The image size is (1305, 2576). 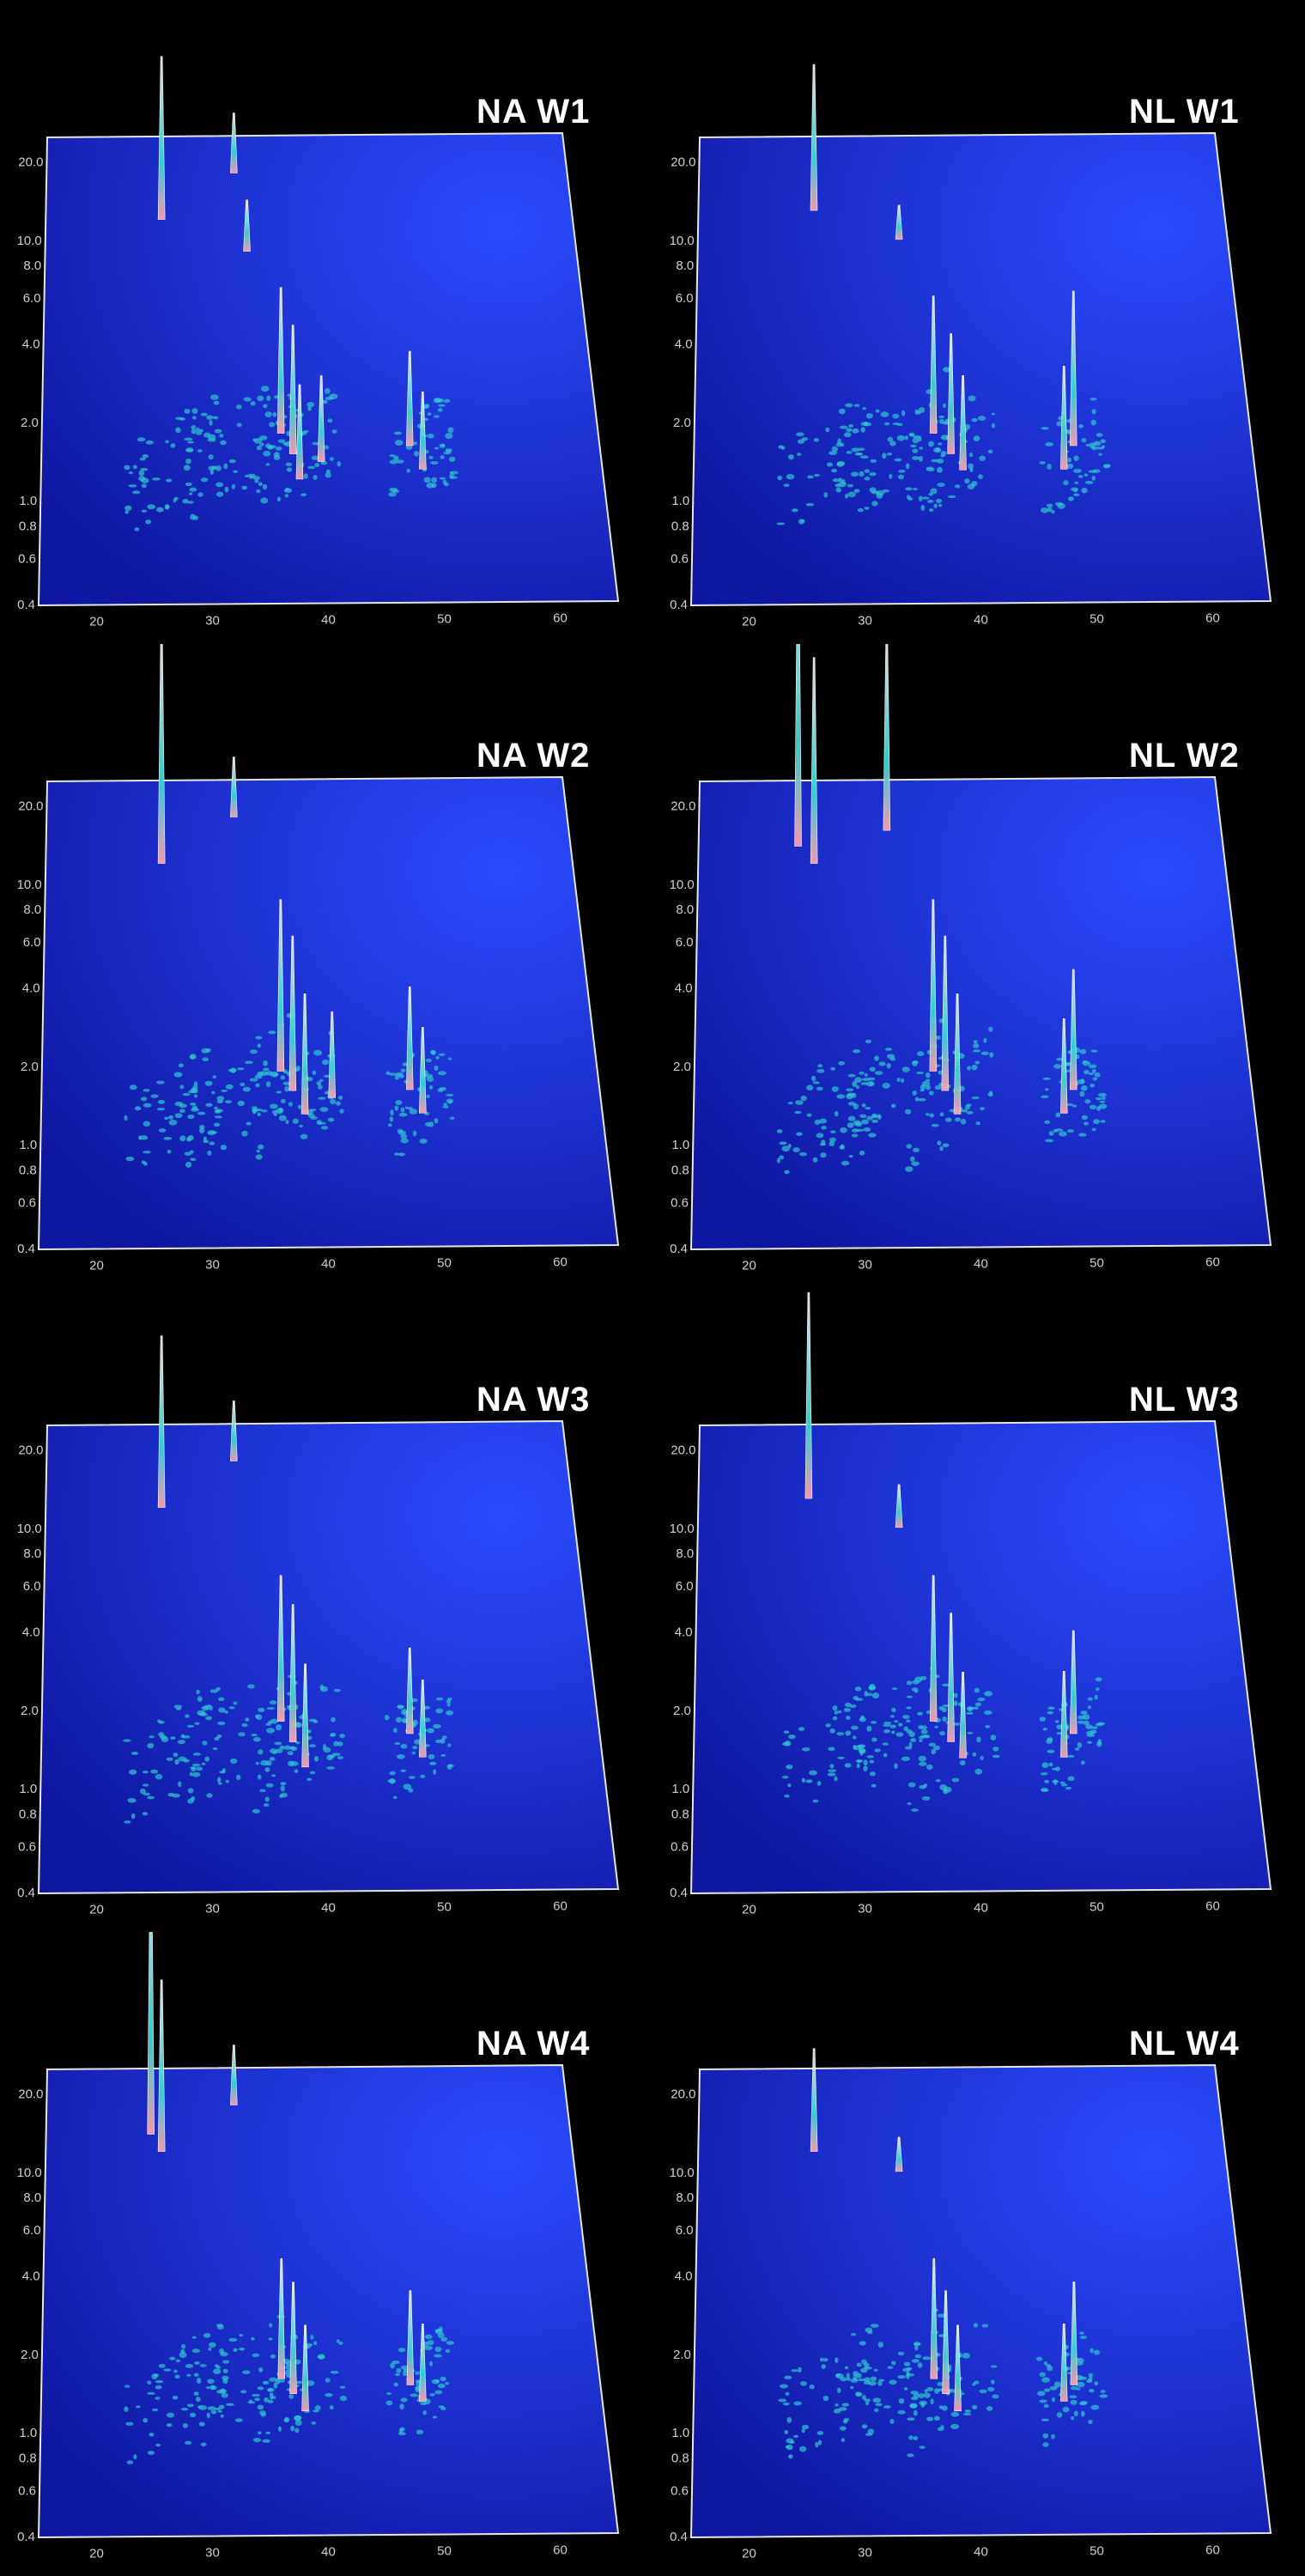 What do you see at coordinates (680, 501) in the screenshot?
I see `y-tick-label: 1.0` at bounding box center [680, 501].